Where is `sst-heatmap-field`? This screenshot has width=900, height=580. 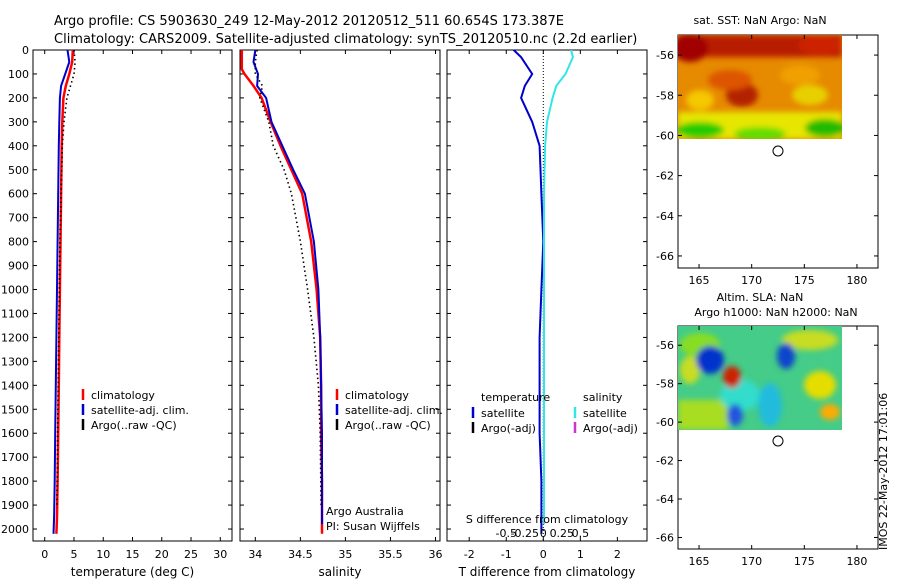 sst-heatmap-field is located at coordinates (760, 87).